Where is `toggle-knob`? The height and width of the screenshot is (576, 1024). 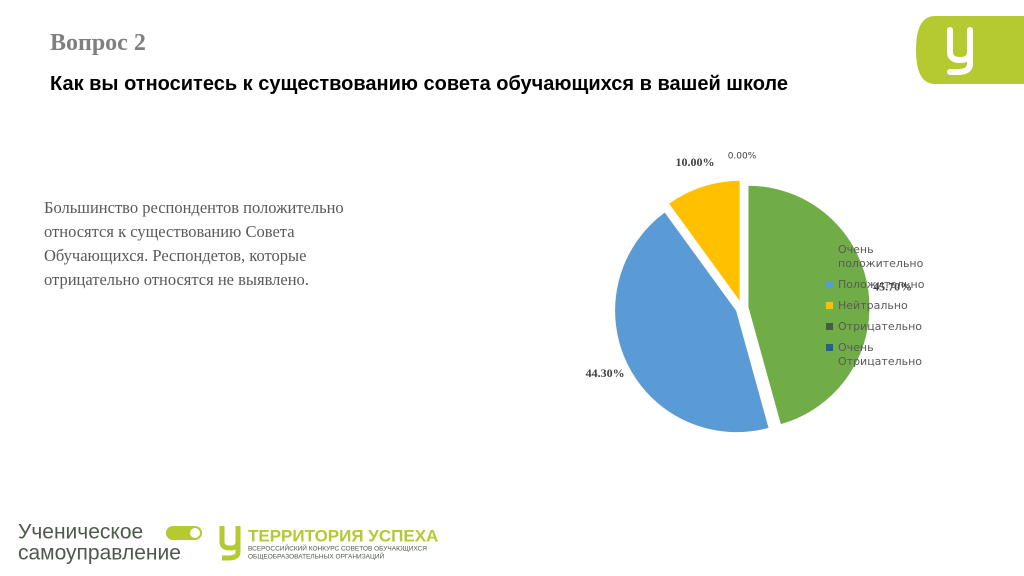
toggle-knob is located at coordinates (195, 533).